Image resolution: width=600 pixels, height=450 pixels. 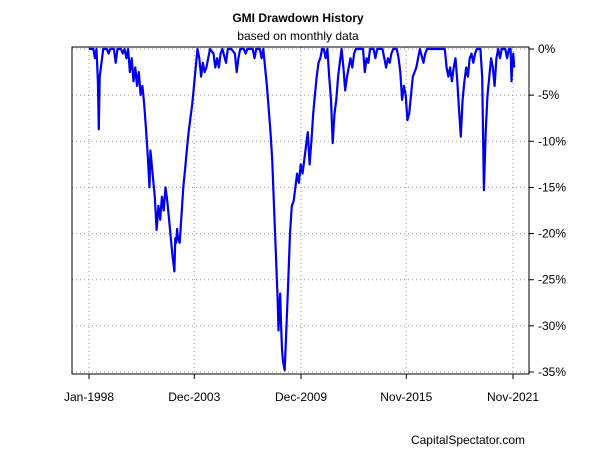 I want to click on y-tick-label: -15%, so click(x=552, y=187).